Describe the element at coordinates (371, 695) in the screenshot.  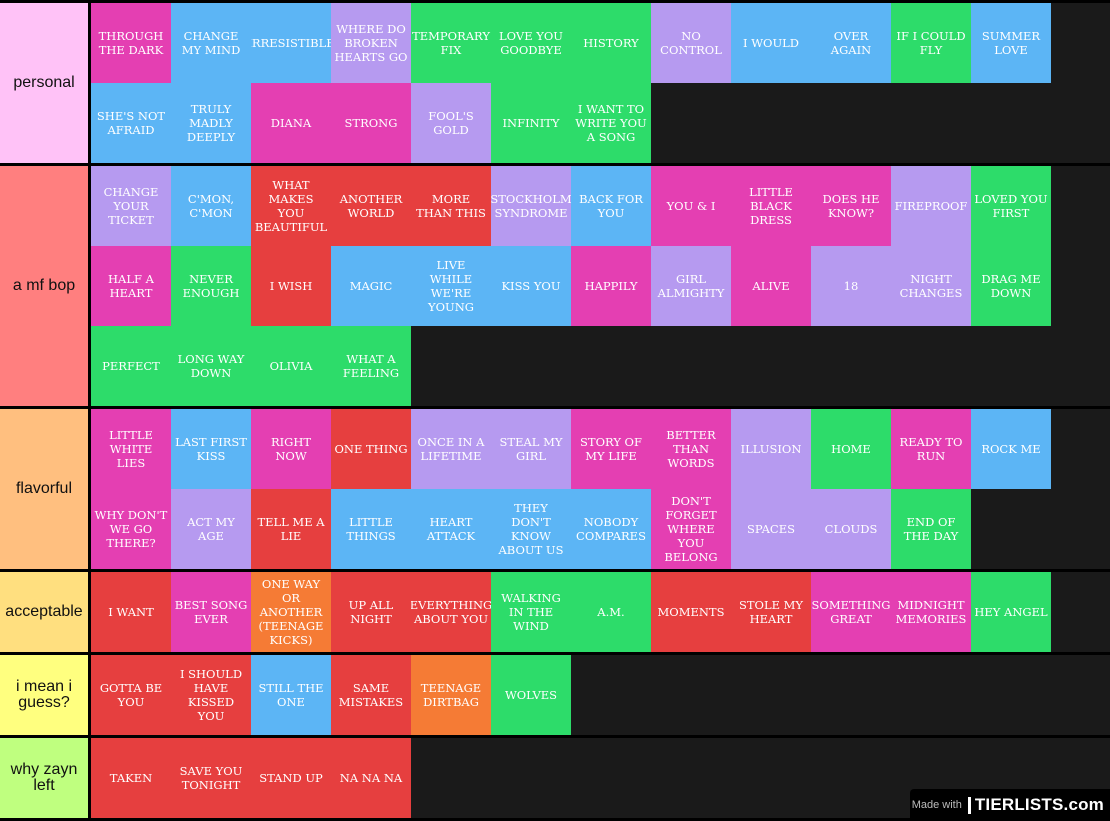
I see `song-tile: SAME MISTAKES` at that location.